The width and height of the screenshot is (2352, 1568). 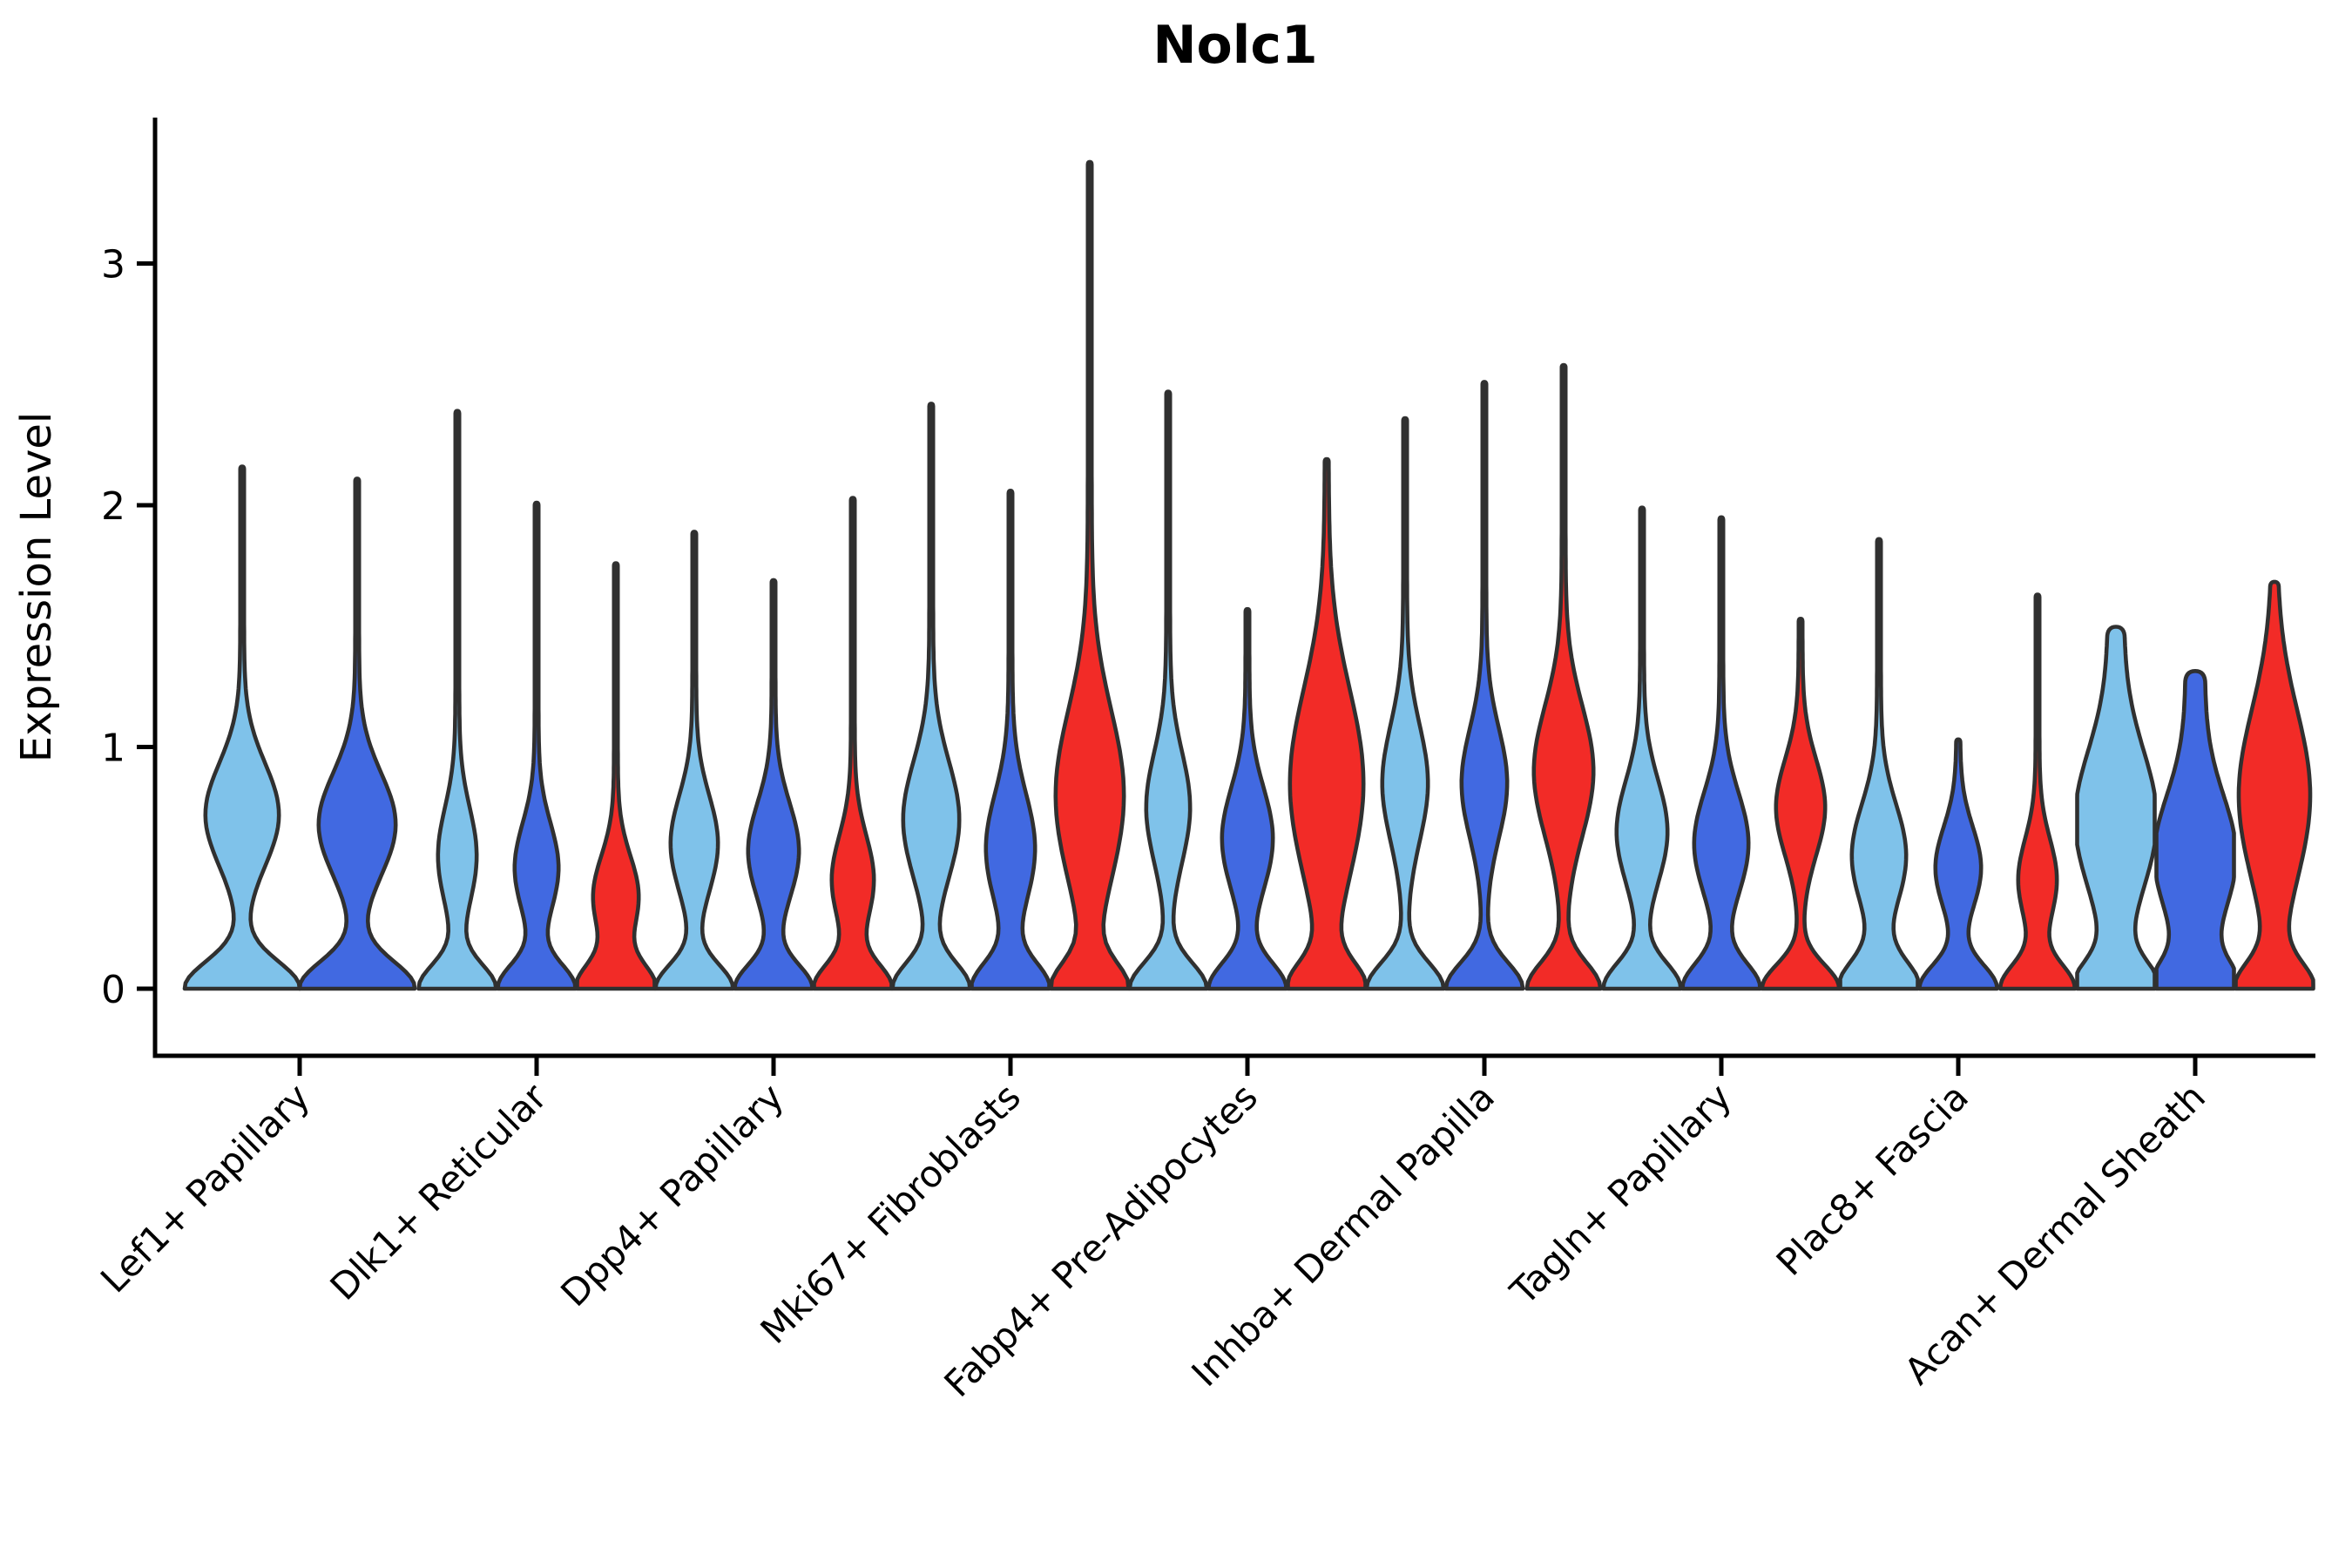 I want to click on x-axis-ticks, so click(x=1247, y=1066).